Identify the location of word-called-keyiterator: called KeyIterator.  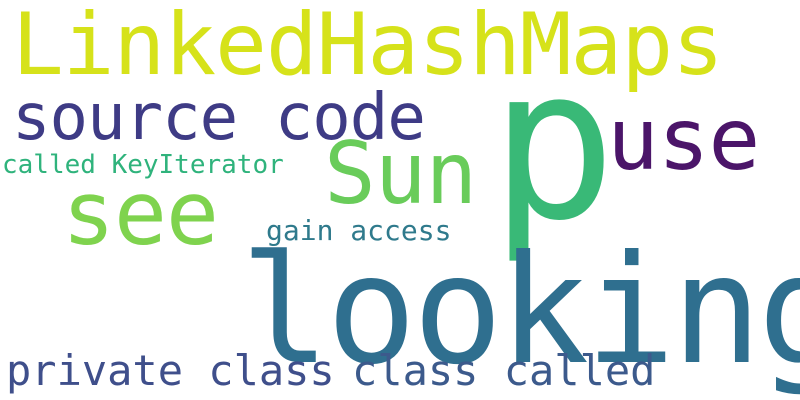
(143, 165).